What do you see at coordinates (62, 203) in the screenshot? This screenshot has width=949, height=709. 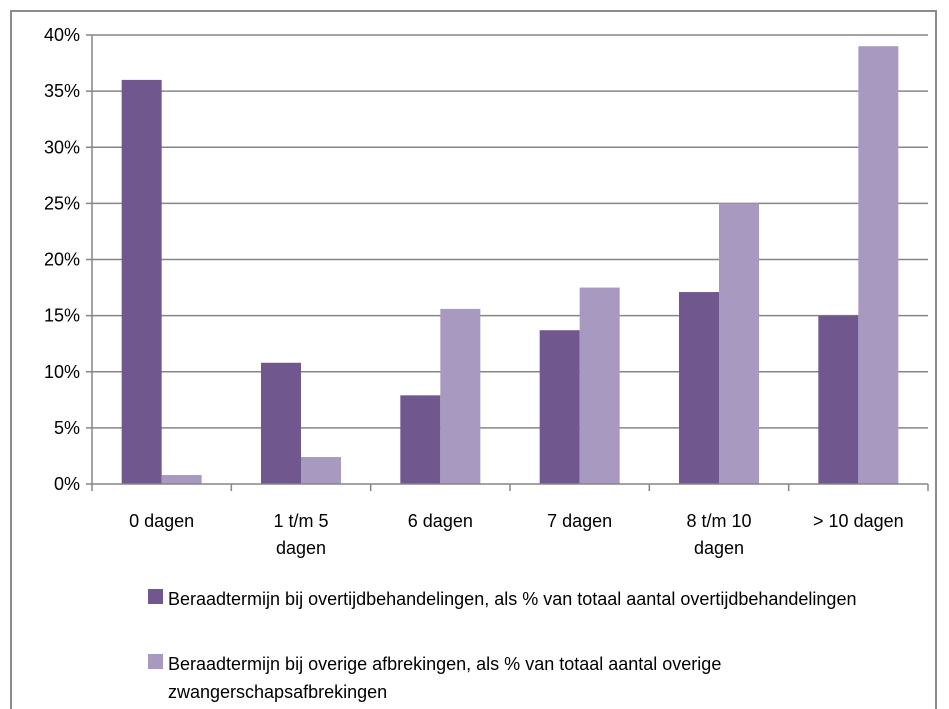 I see `y-tick-label: 25%` at bounding box center [62, 203].